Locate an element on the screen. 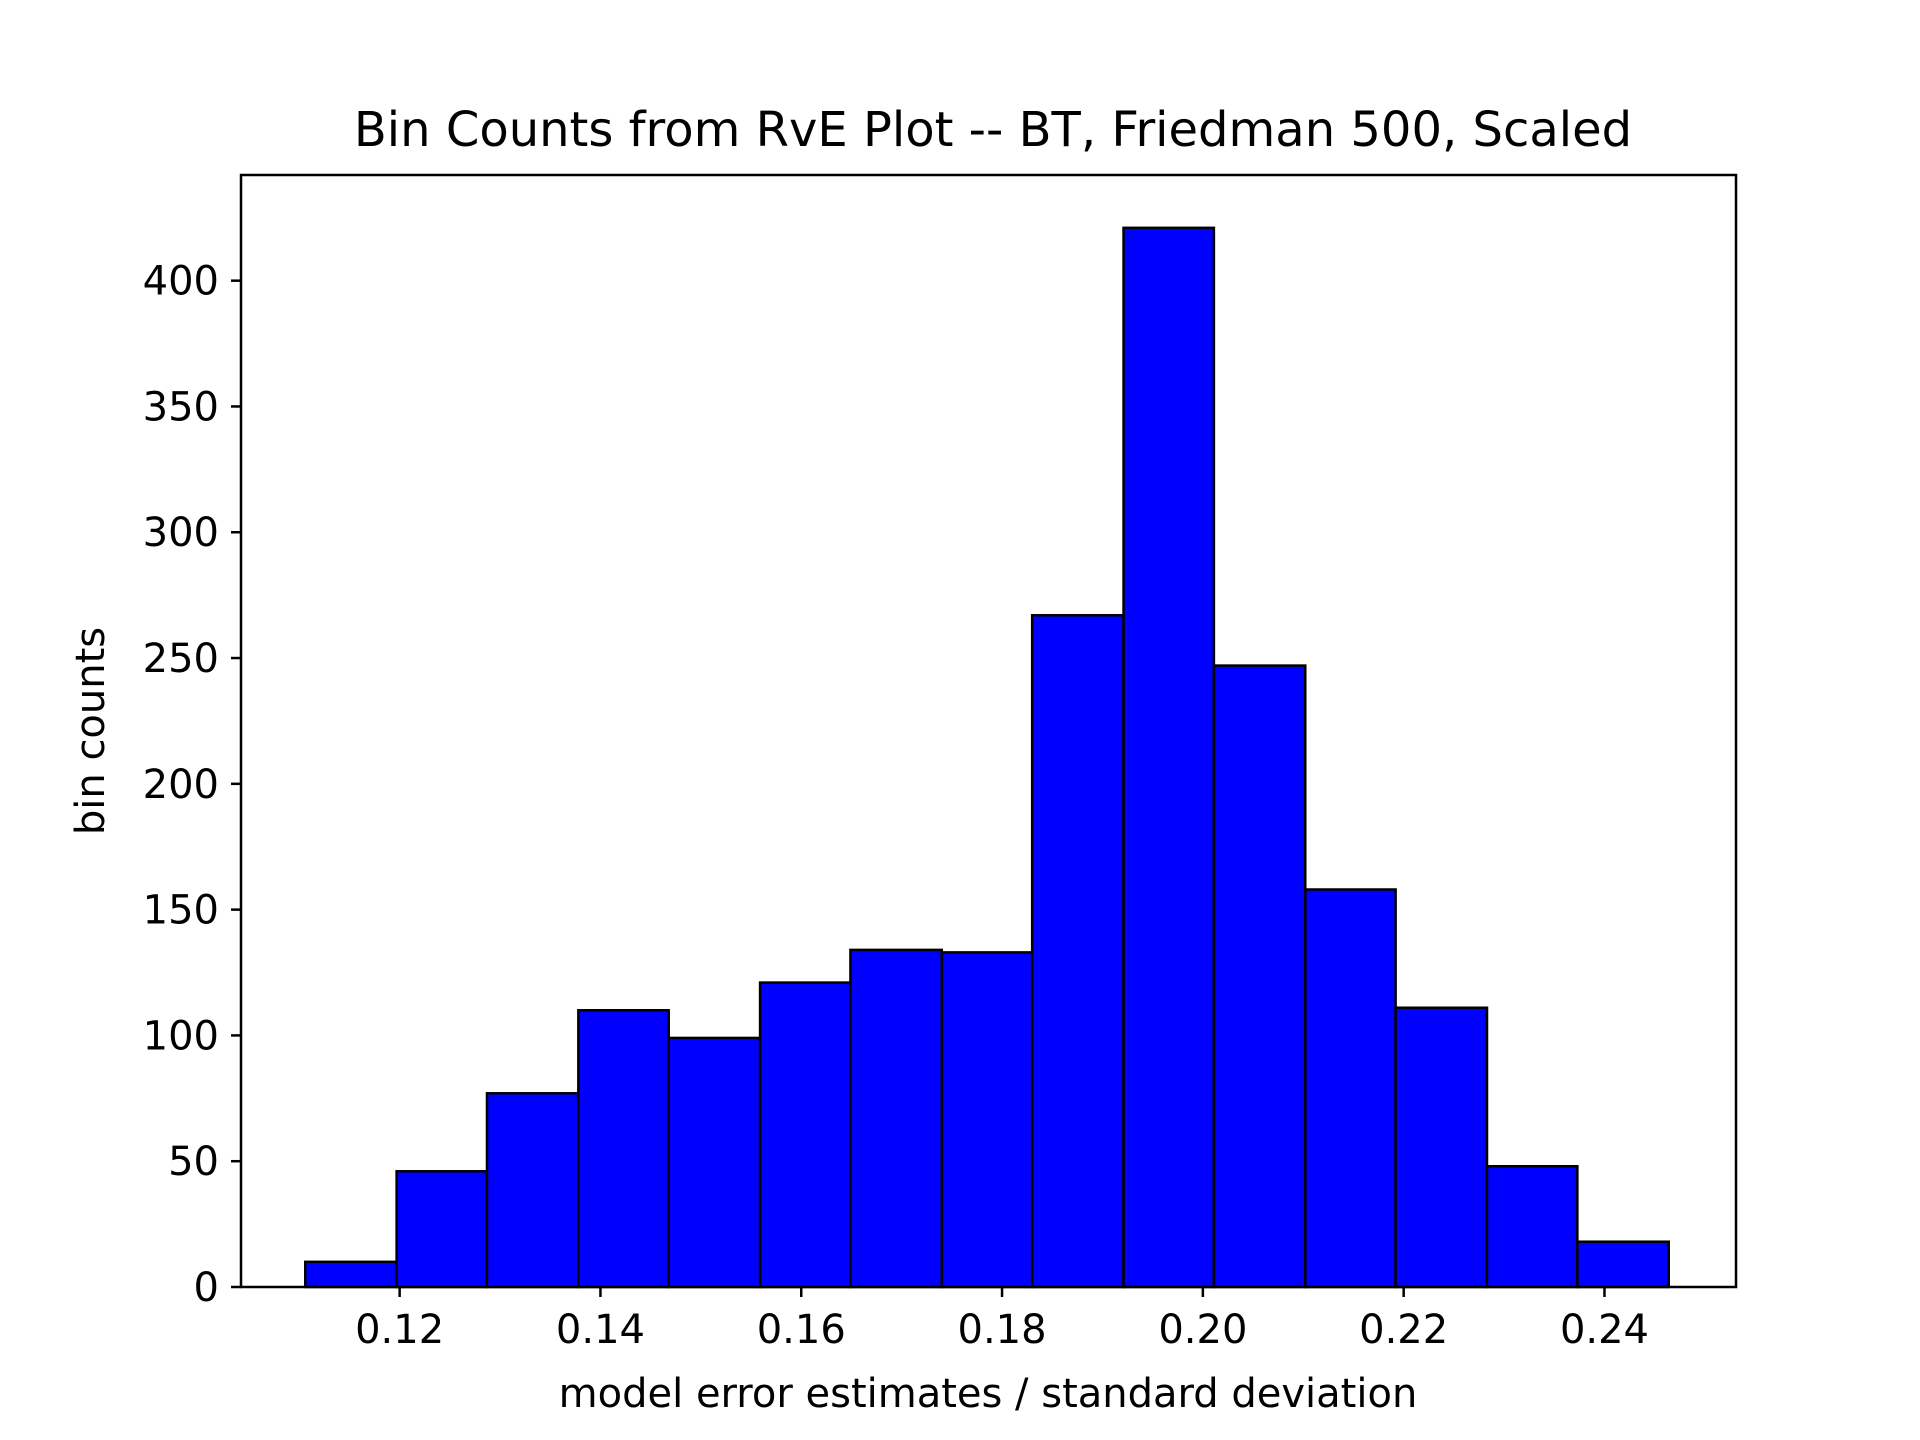 The height and width of the screenshot is (1440, 1920). x-tick-label: 0.14 is located at coordinates (600, 1330).